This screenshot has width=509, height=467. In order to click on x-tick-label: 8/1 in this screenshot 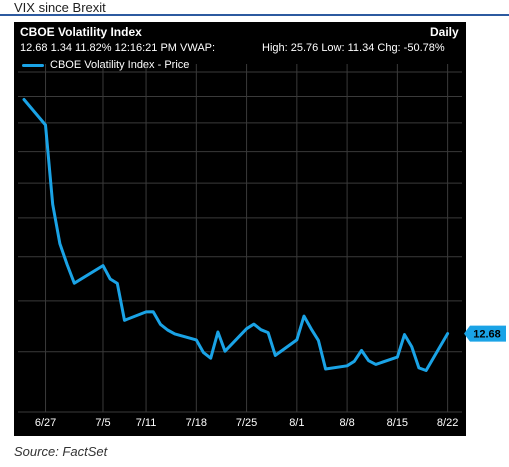, I will do `click(296, 423)`.